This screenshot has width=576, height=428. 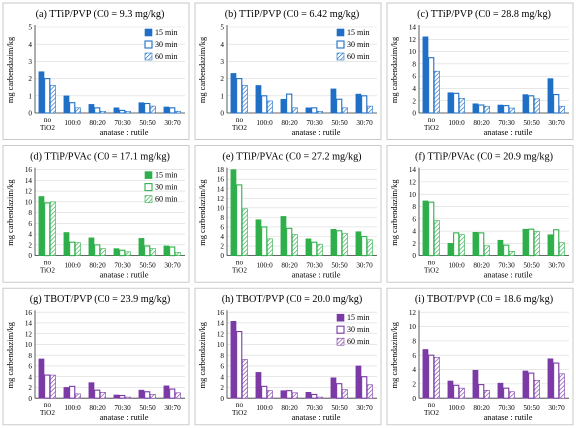 I want to click on x-tick-label: no, so click(x=48, y=405).